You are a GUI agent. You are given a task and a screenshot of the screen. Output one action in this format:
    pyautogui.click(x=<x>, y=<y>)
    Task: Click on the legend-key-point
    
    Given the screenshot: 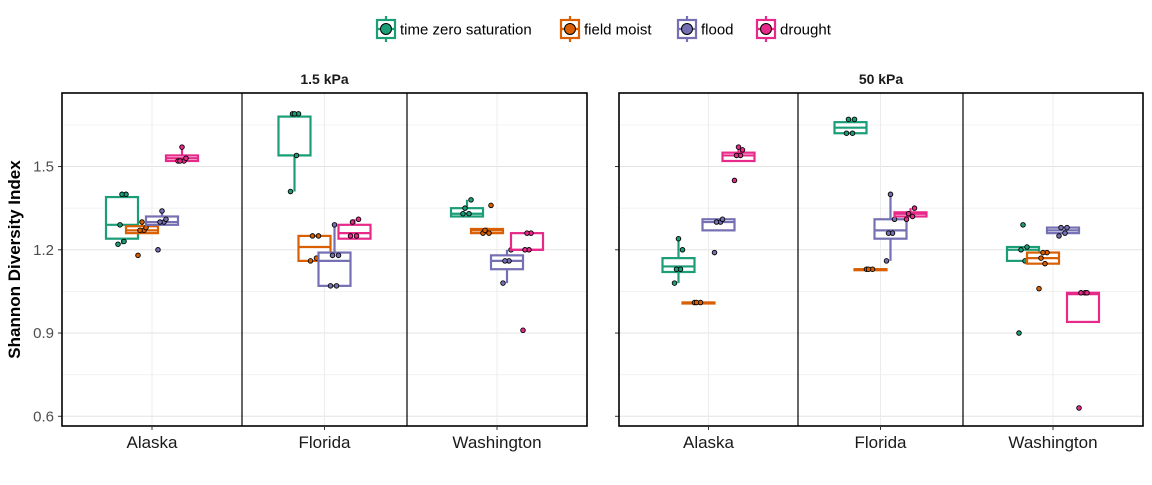 What is the action you would take?
    pyautogui.click(x=687, y=29)
    